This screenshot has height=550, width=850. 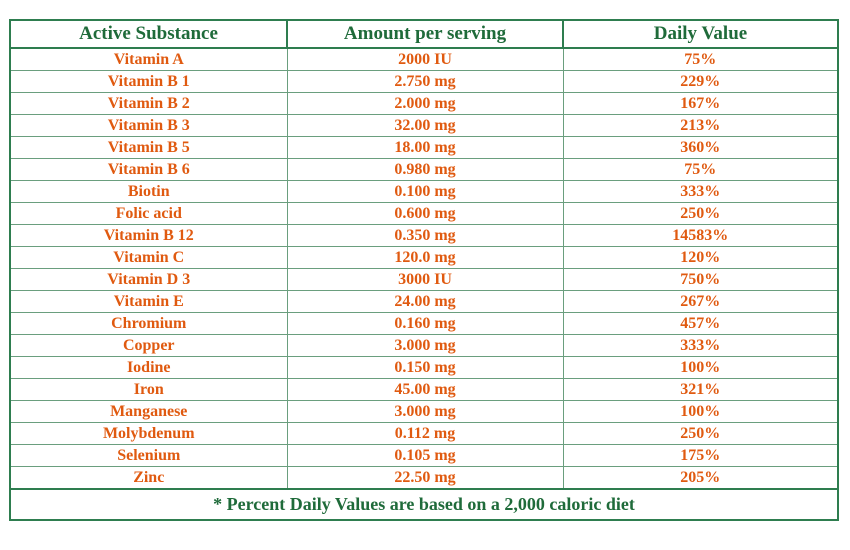 I want to click on daily-value-cell: 360%, so click(x=699, y=147).